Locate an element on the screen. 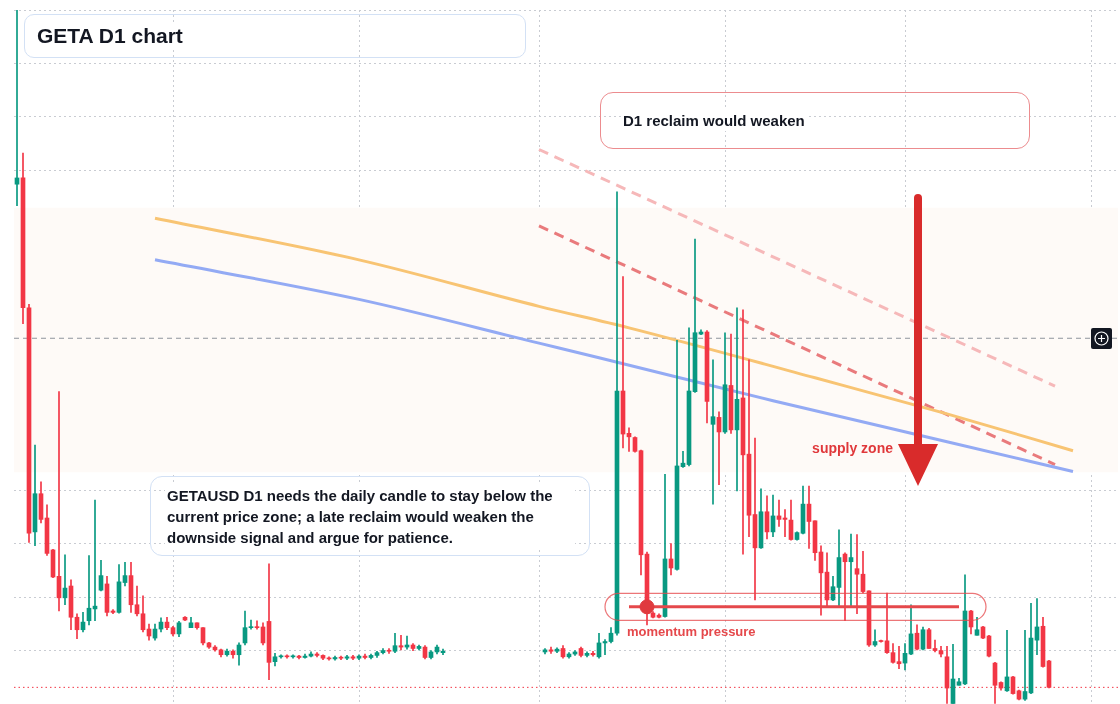 The height and width of the screenshot is (704, 1120). text: GETA D1 chart is located at coordinates (110, 36).